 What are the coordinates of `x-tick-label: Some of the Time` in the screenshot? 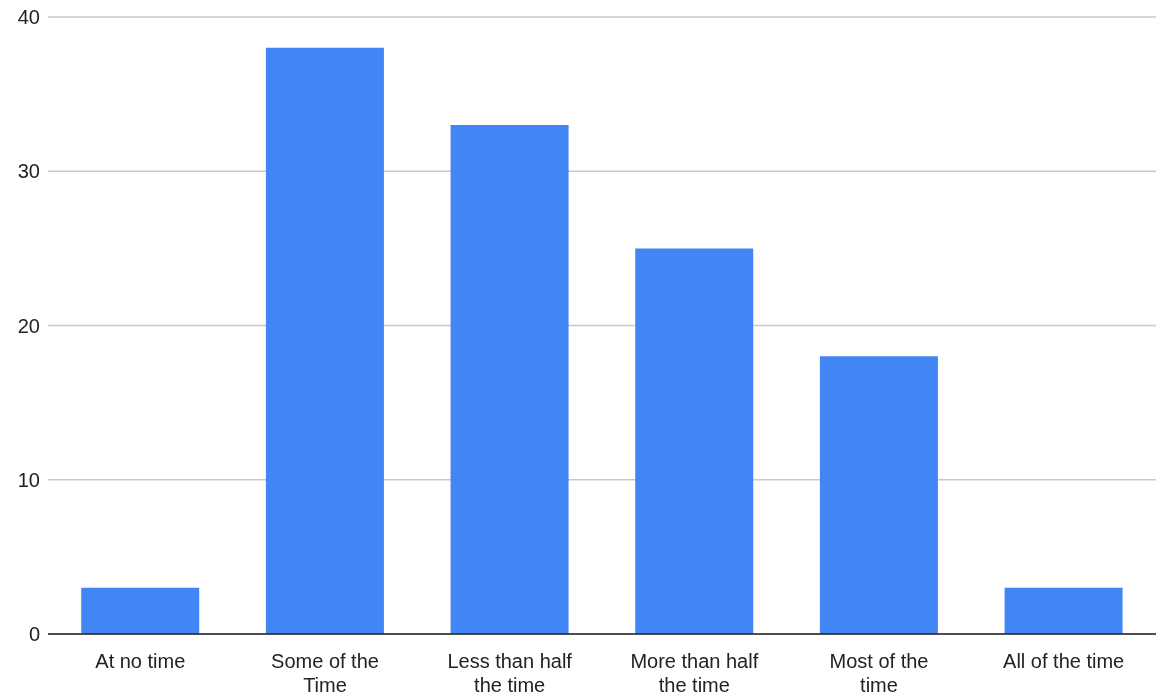 It's located at (325, 673).